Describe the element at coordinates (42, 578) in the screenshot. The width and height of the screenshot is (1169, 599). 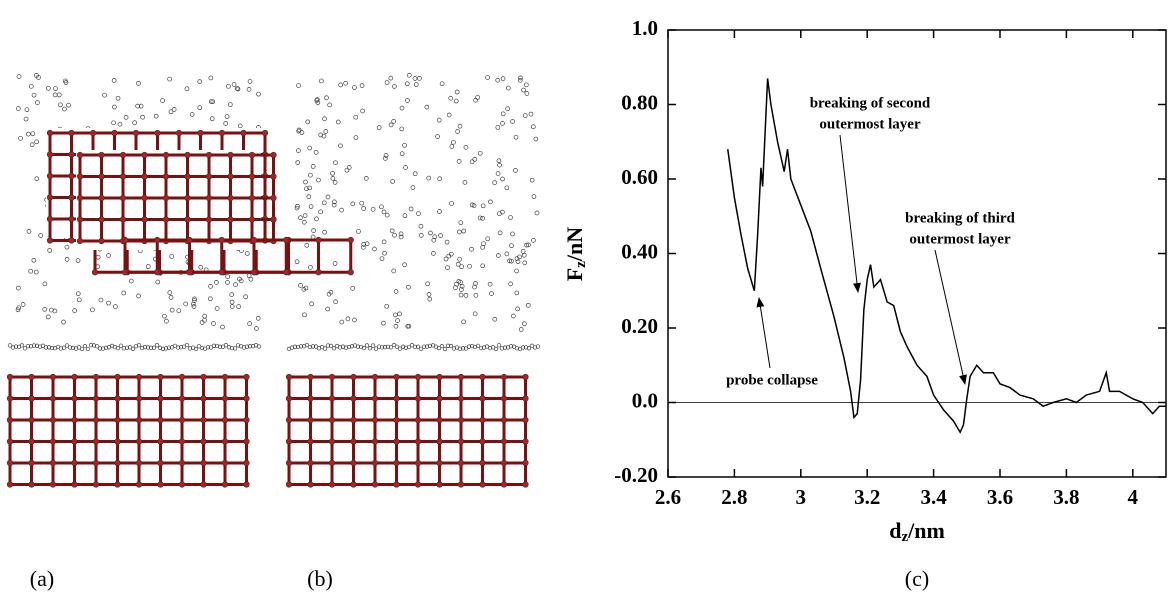
I see `panel-label: (a)` at that location.